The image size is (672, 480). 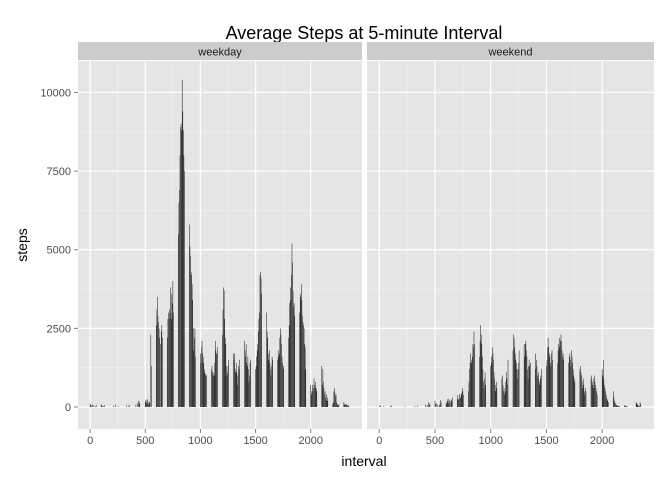 I want to click on x-tick-label: 1500, so click(x=255, y=441).